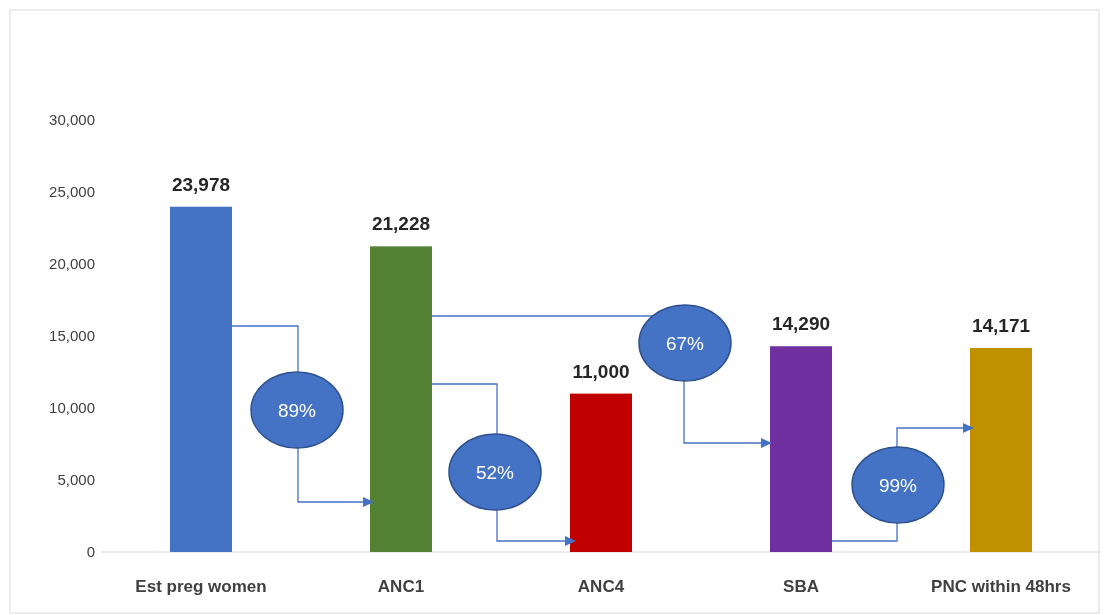  What do you see at coordinates (72, 120) in the screenshot?
I see `y-tick-label: 30,000` at bounding box center [72, 120].